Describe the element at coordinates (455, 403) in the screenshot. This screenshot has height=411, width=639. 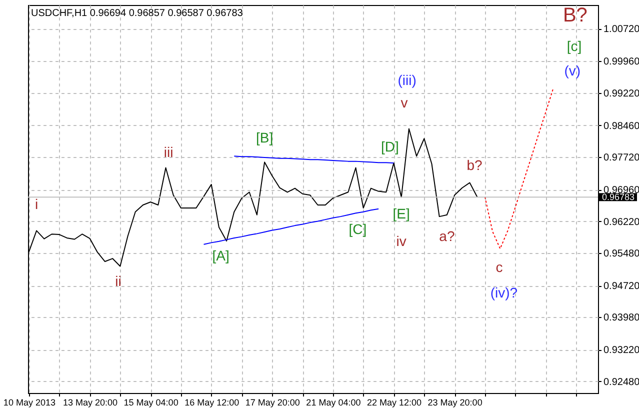
I see `x-tick-label: 23 May 20:00` at that location.